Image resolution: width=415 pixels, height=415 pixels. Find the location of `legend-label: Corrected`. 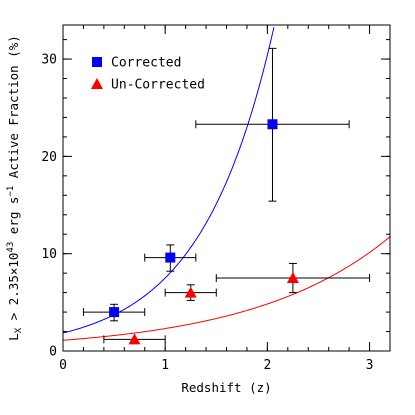

legend-label: Corrected is located at coordinates (146, 63).